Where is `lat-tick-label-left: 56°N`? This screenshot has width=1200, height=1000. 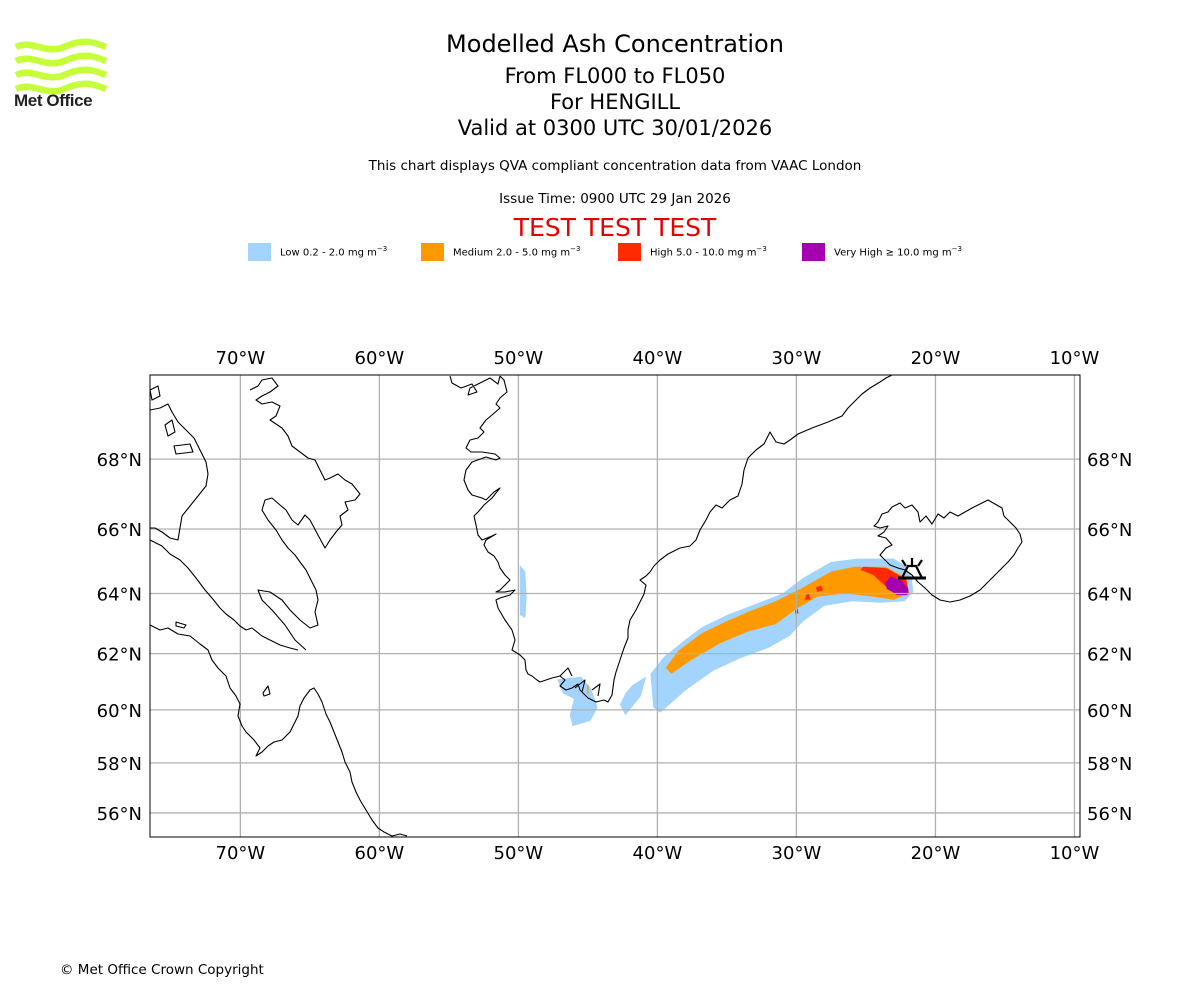 lat-tick-label-left: 56°N is located at coordinates (119, 814).